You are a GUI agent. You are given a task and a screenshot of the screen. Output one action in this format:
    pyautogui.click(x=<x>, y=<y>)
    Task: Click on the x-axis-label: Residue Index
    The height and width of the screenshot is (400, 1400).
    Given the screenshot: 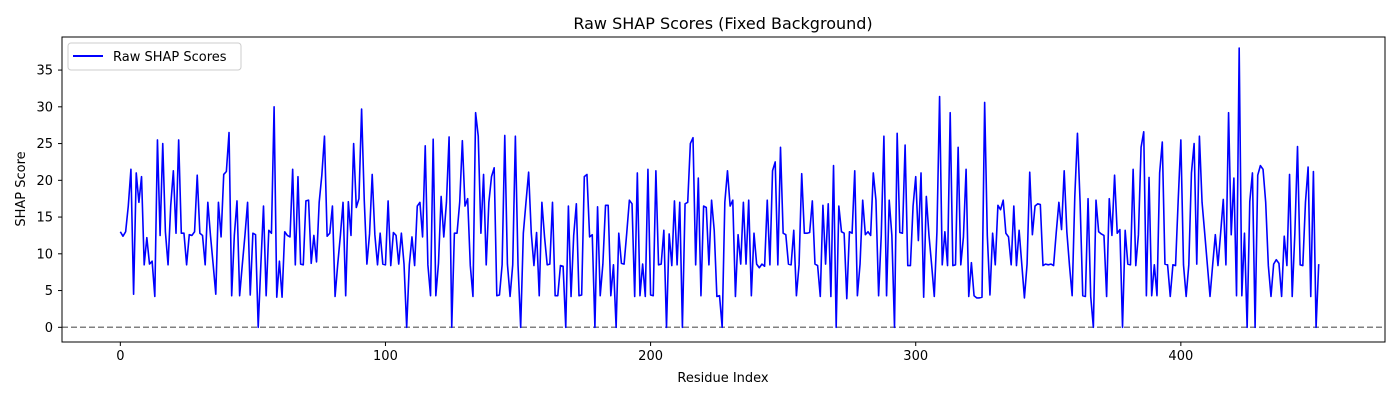 What is the action you would take?
    pyautogui.click(x=723, y=378)
    